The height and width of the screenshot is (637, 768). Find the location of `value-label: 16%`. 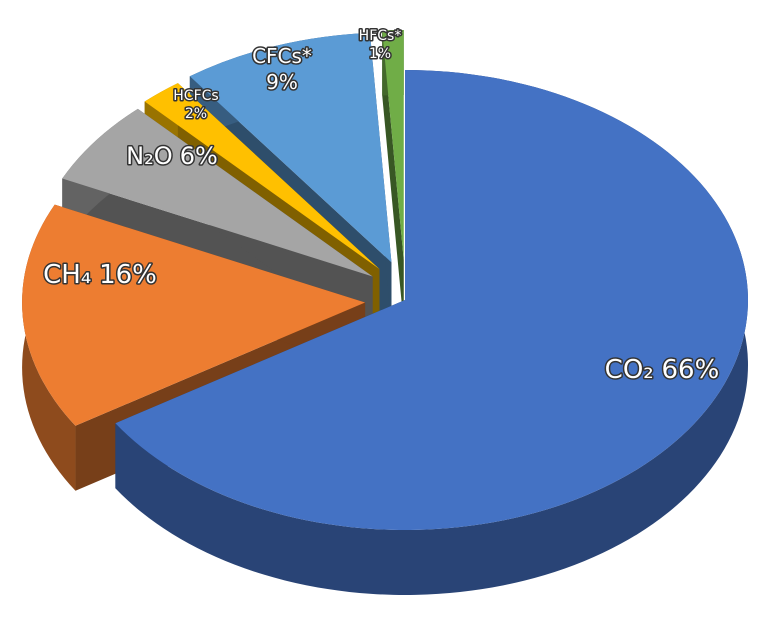

value-label: 16% is located at coordinates (128, 275).